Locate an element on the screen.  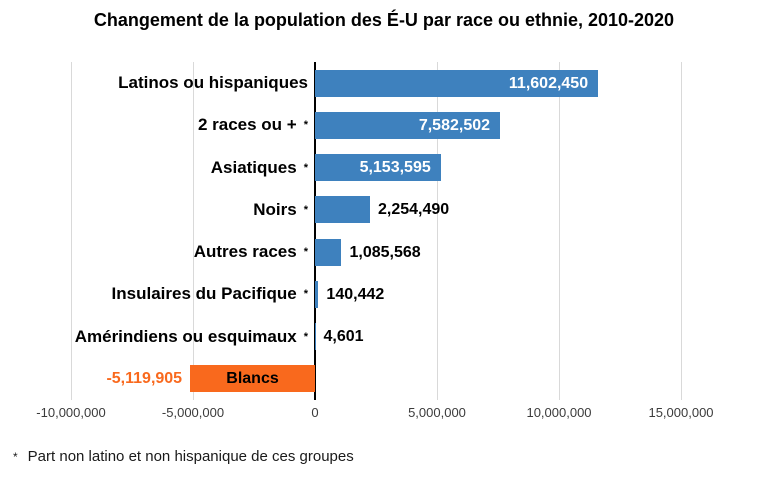
category-label: Insulaires du Pacifique * is located at coordinates (210, 294).